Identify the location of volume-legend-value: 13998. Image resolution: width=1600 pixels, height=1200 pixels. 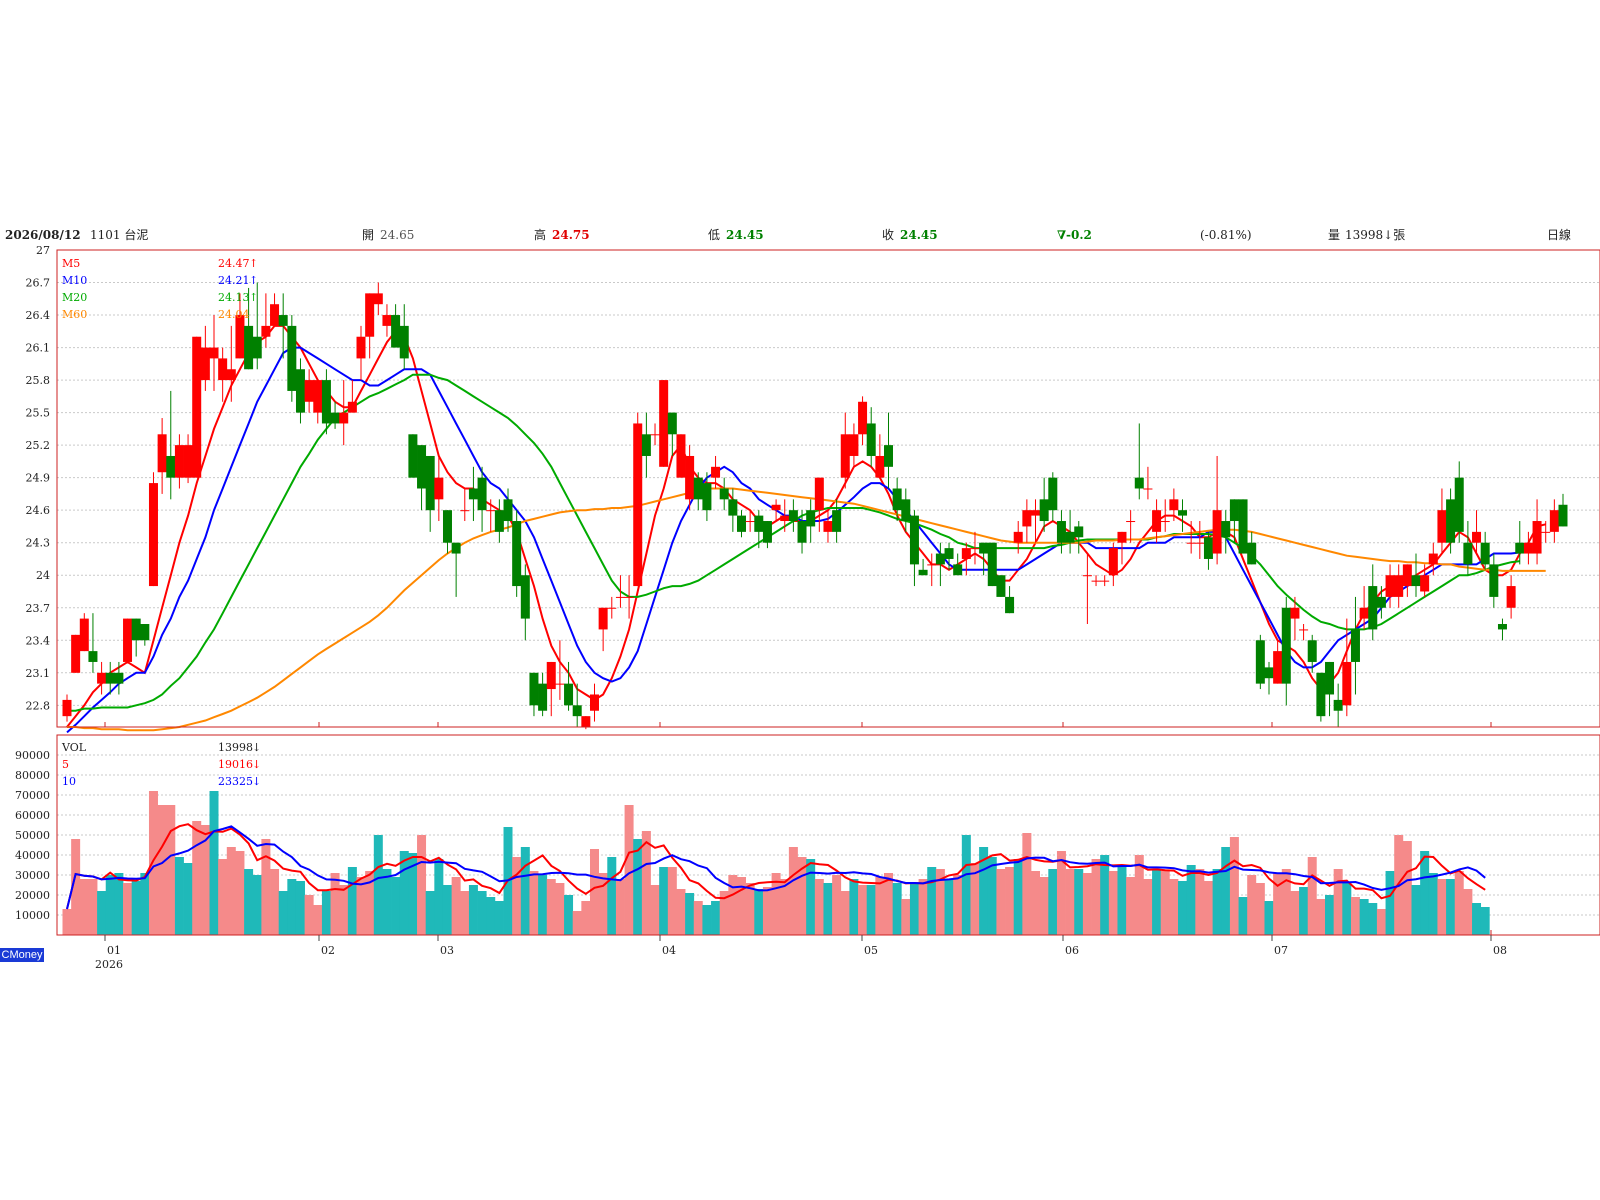
(235, 747).